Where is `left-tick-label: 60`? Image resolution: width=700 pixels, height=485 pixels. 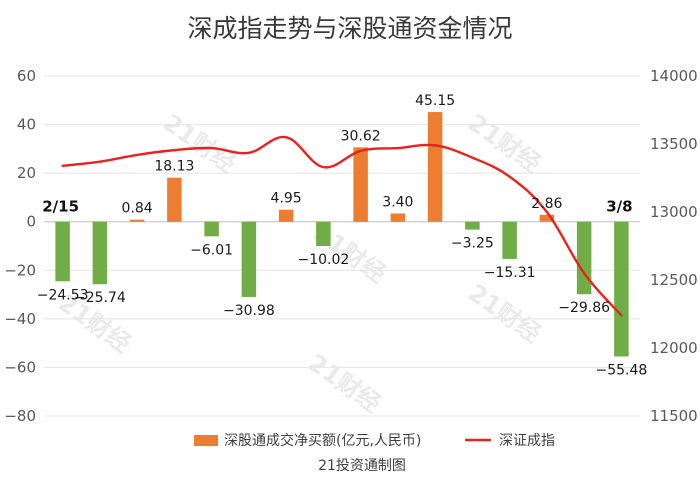 left-tick-label: 60 is located at coordinates (26, 76).